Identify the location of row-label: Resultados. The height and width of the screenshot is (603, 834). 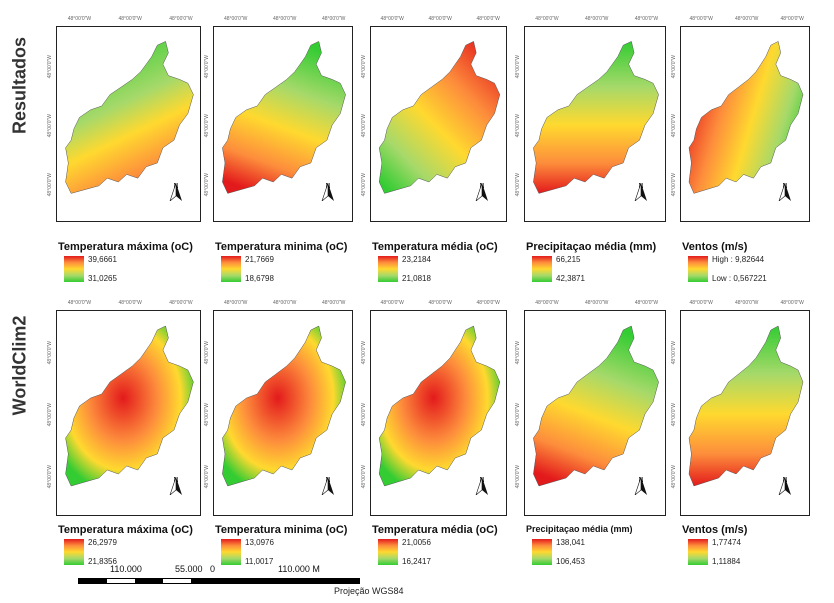
(19, 85).